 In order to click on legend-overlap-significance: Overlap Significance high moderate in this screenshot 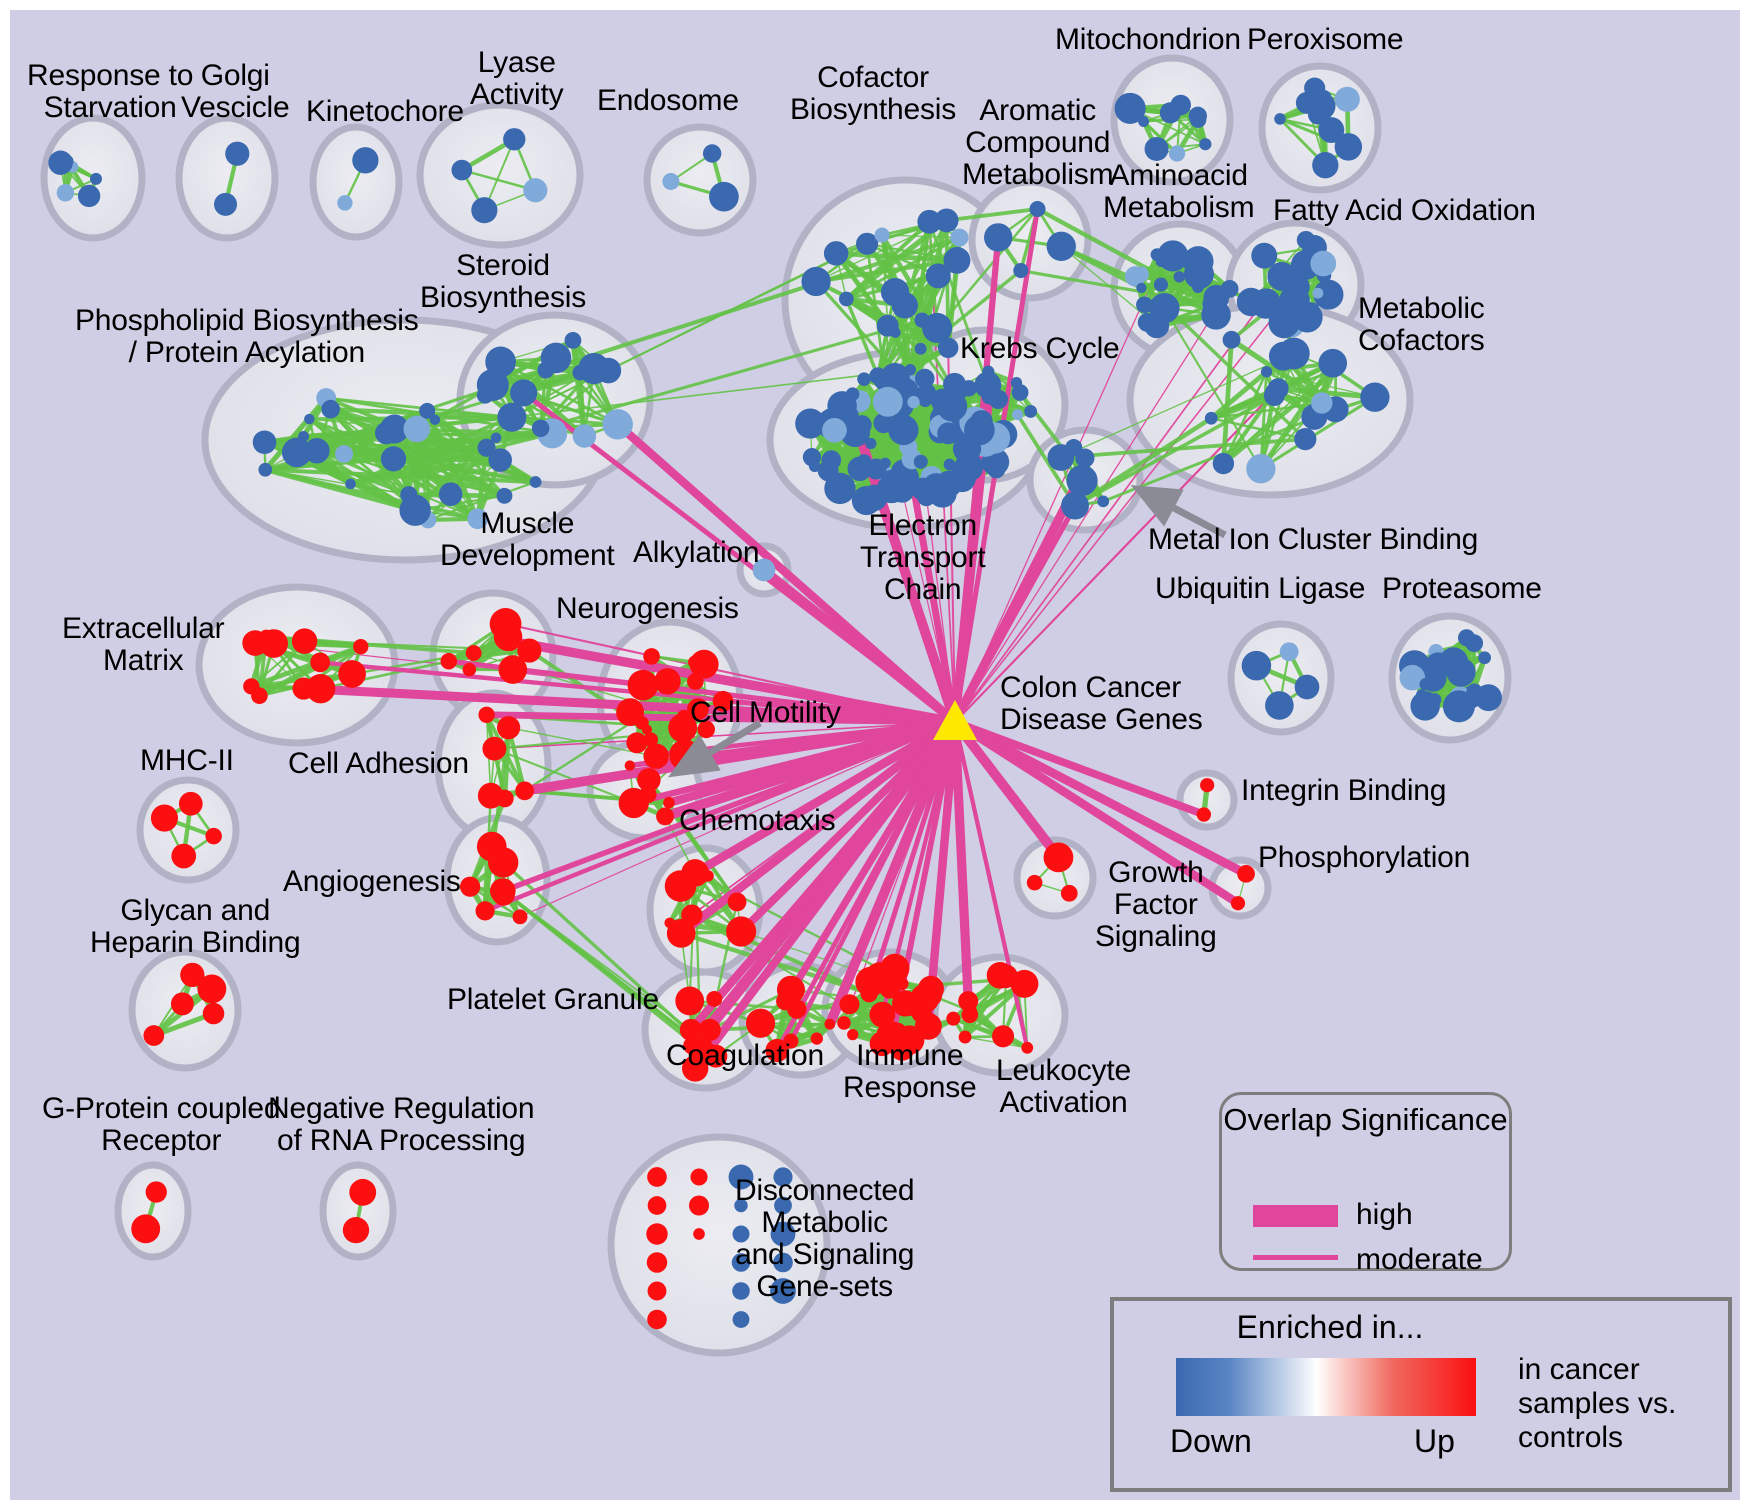, I will do `click(1365, 1184)`.